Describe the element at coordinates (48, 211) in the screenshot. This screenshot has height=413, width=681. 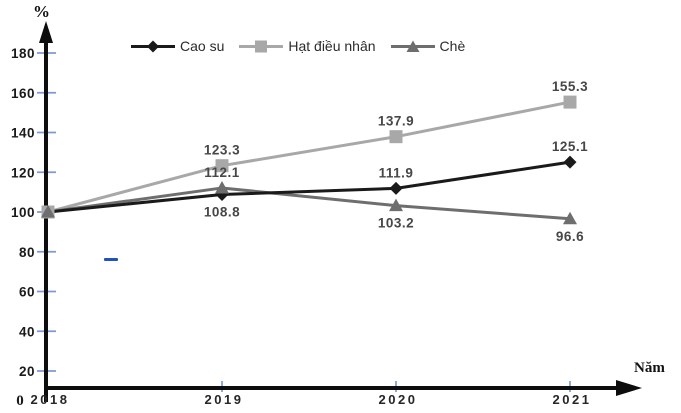
I see `marker-triangle-2018` at that location.